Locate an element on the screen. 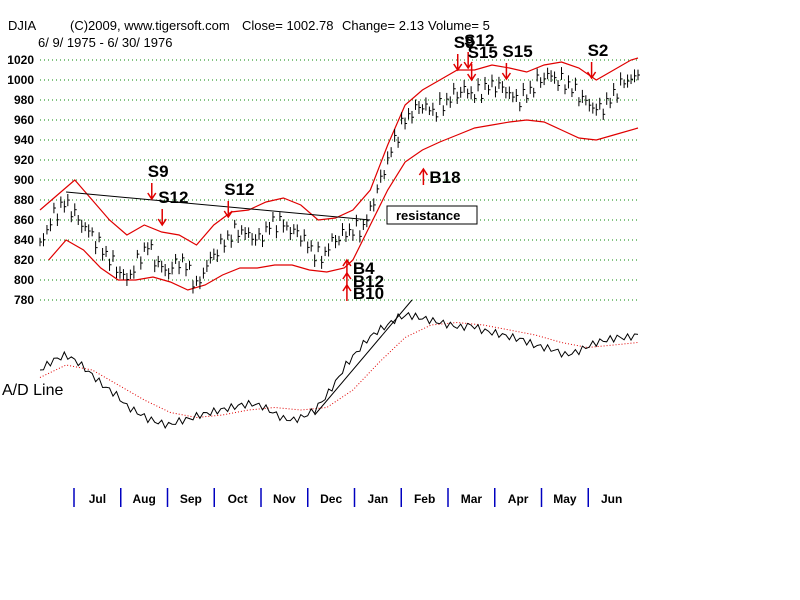 The image size is (800, 600). month-label: Jul is located at coordinates (97, 499).